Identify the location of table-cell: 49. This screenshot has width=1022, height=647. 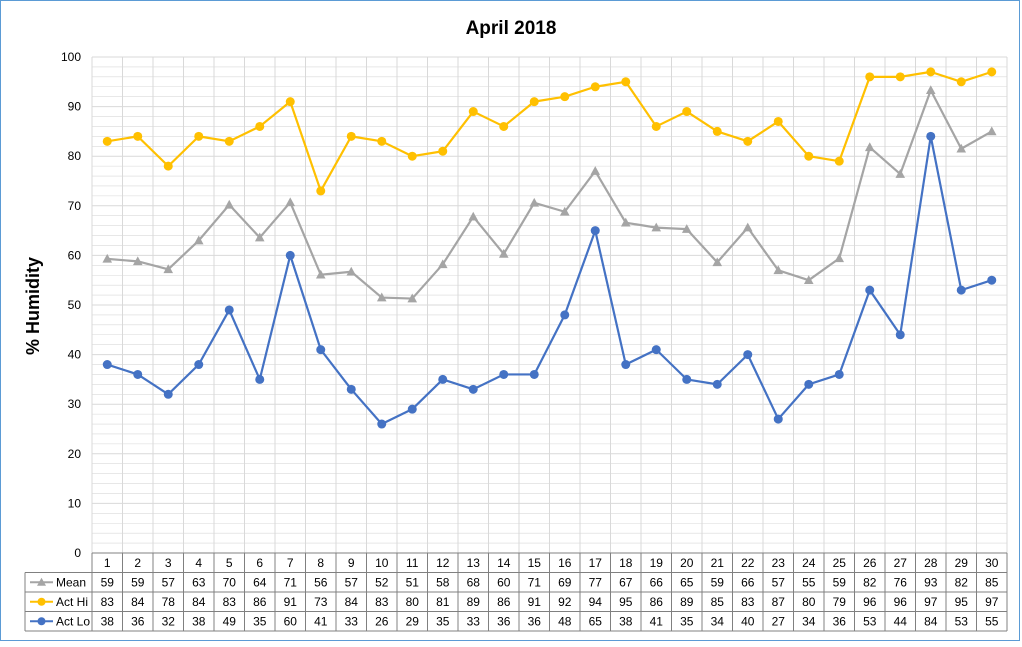
(230, 621).